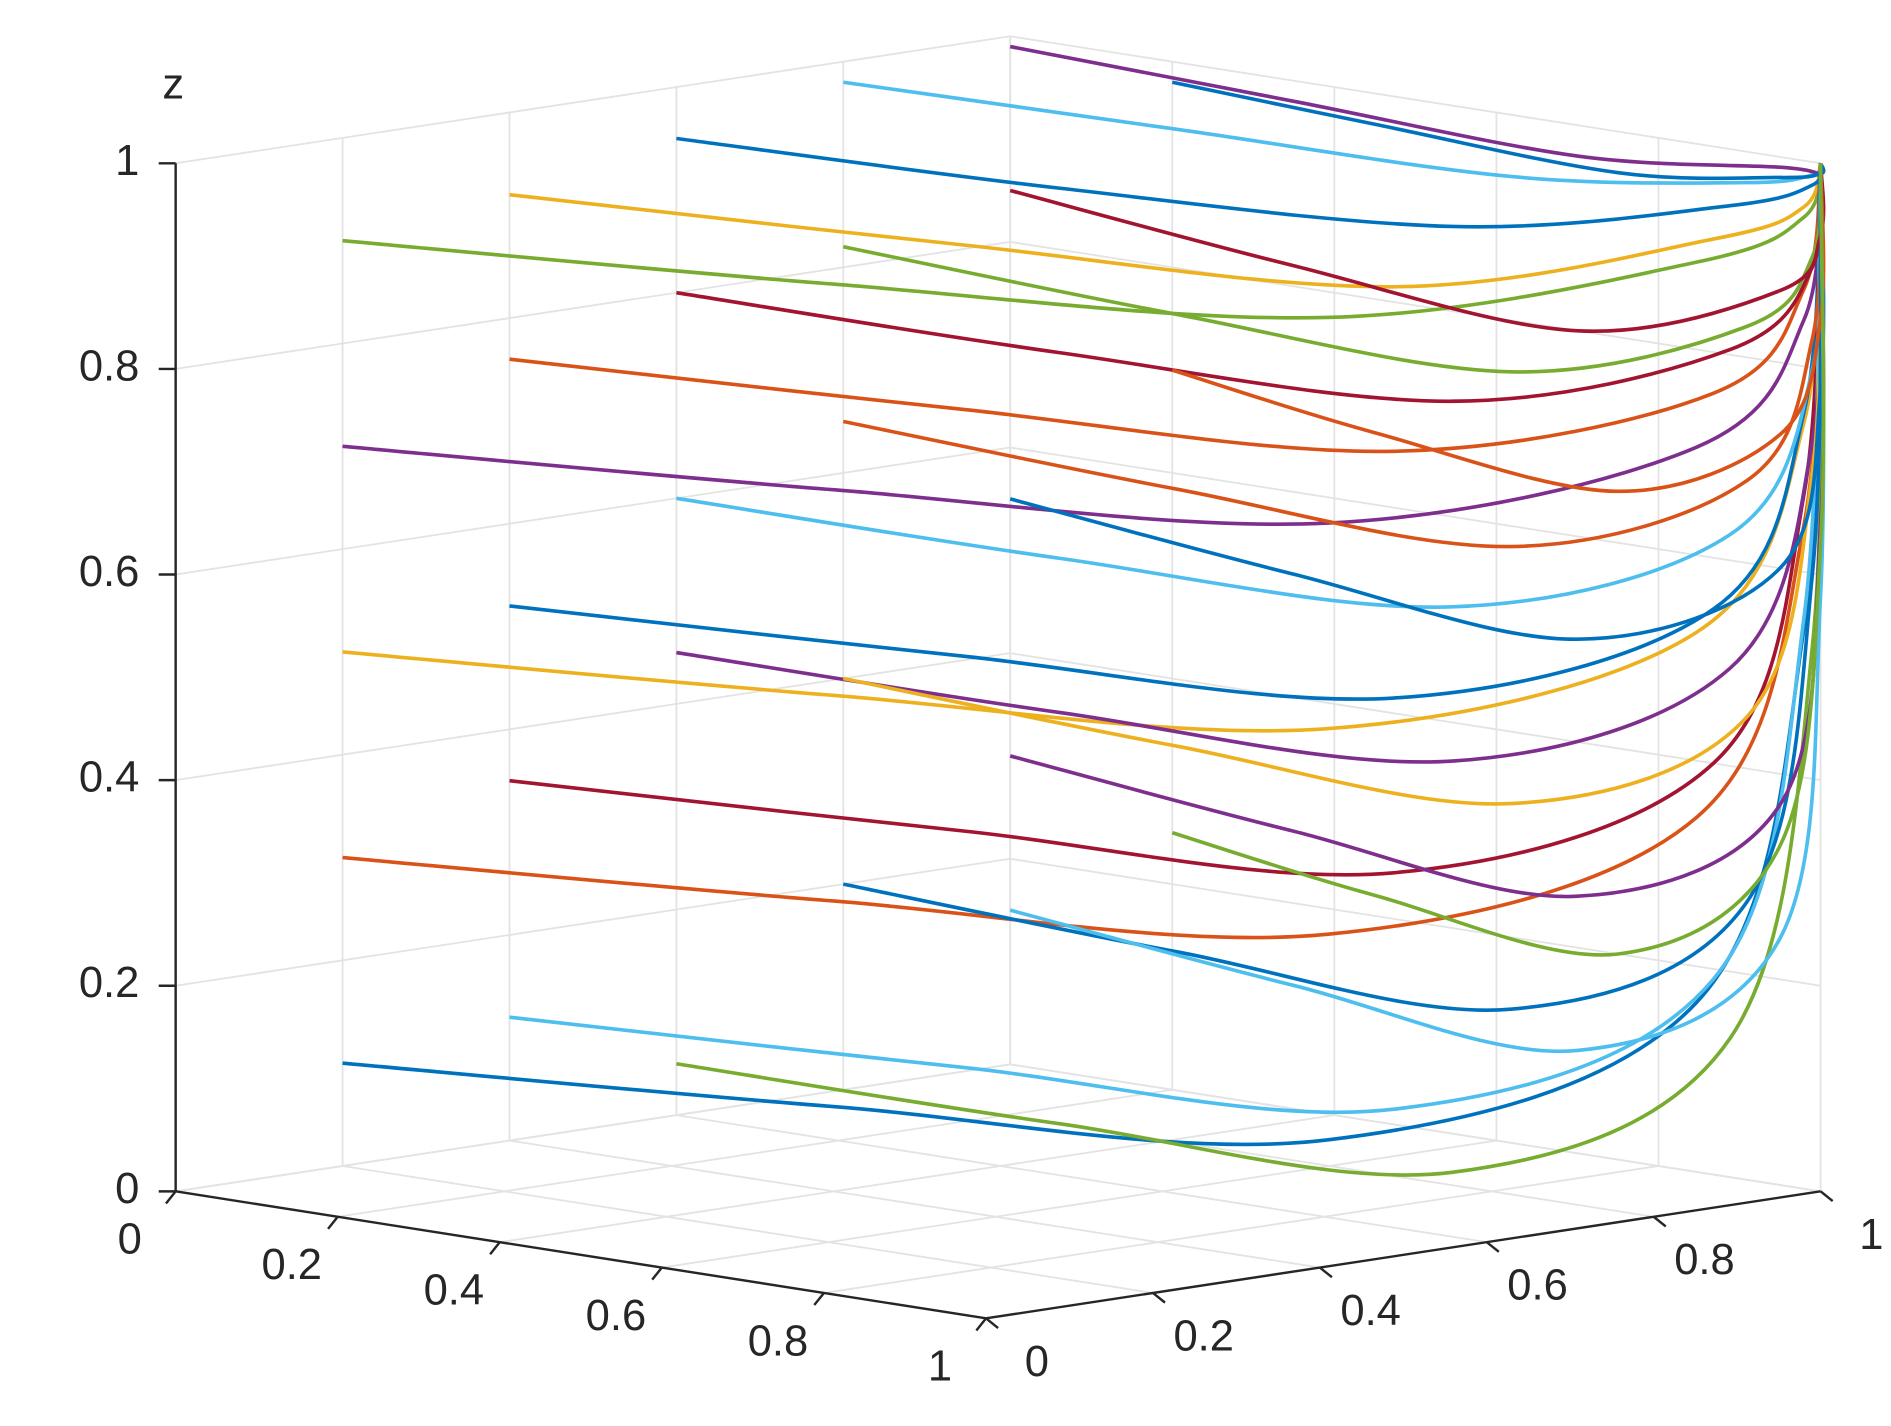  What do you see at coordinates (1537, 1286) in the screenshot?
I see `y-tick-label: 0.6` at bounding box center [1537, 1286].